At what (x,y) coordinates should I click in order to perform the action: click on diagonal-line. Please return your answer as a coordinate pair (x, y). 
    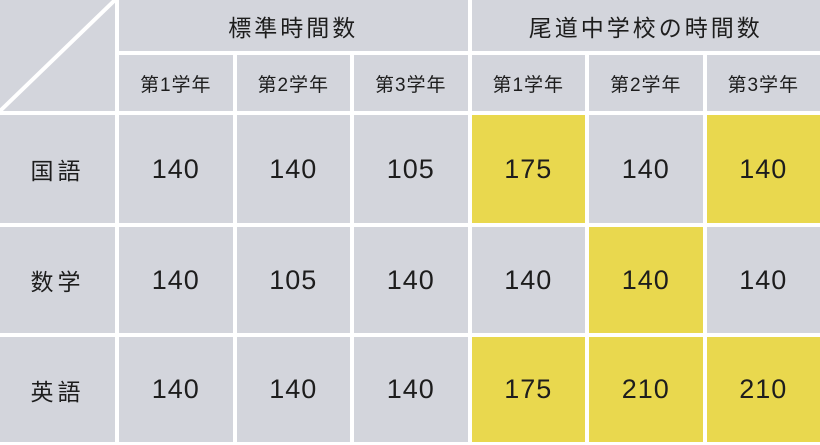
    Looking at the image, I should click on (57, 55).